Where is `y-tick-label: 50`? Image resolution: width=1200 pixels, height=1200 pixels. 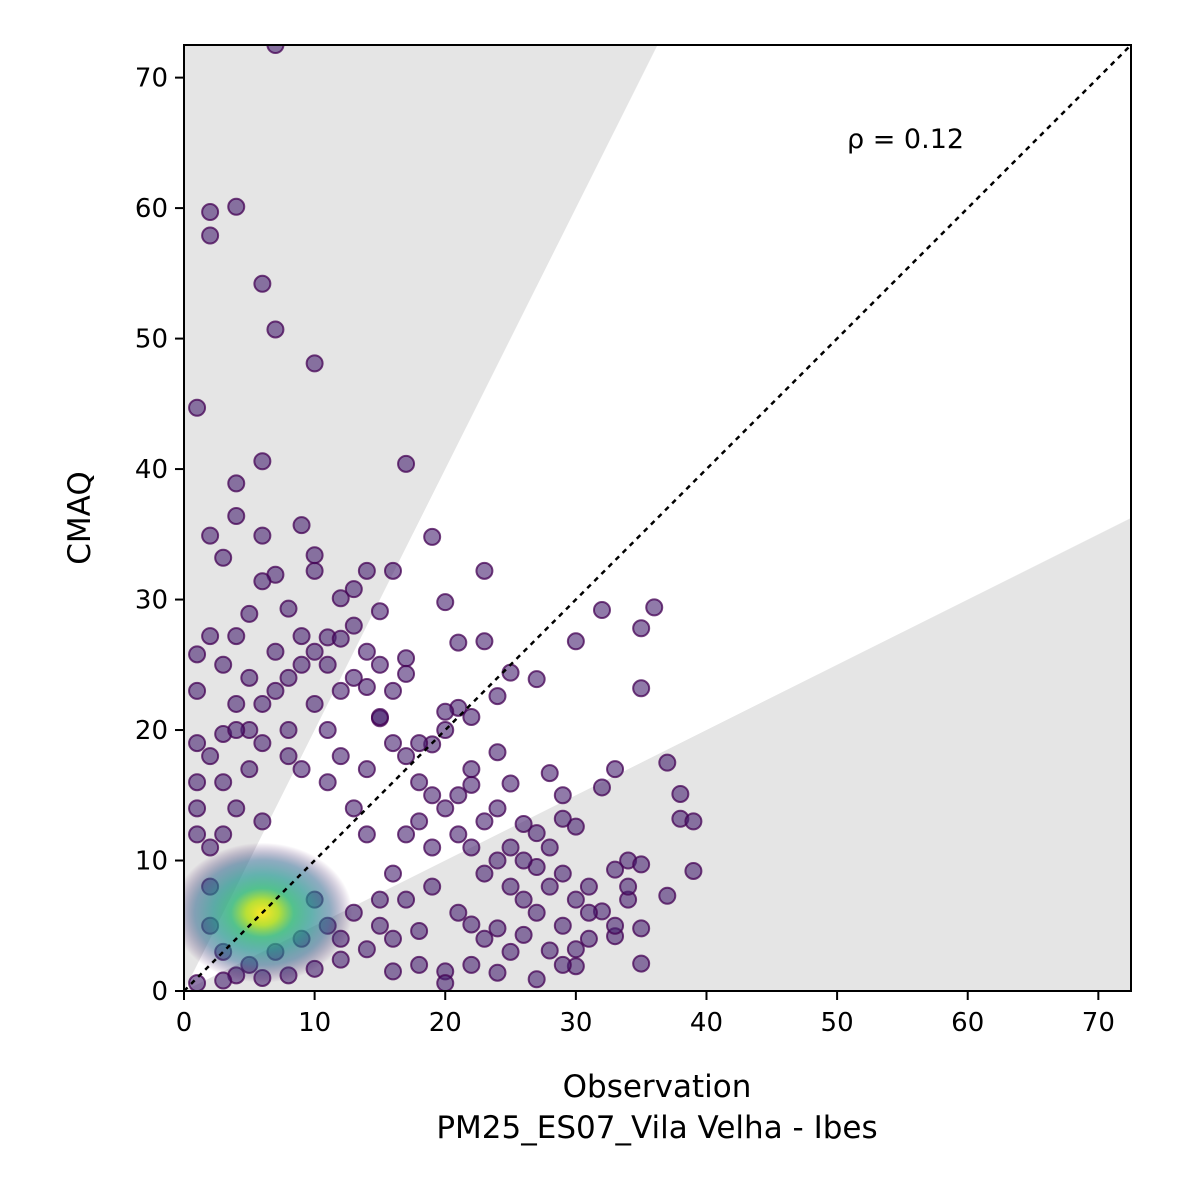
y-tick-label: 50 is located at coordinates (151, 340).